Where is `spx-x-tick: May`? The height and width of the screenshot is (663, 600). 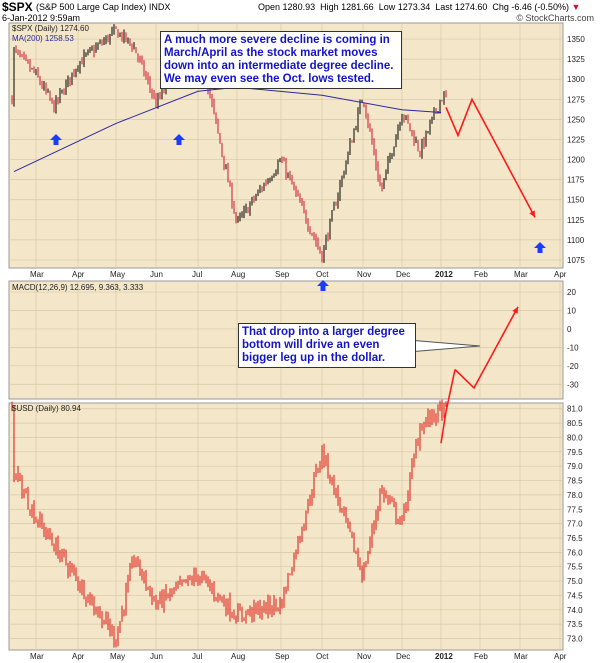
spx-x-tick: May is located at coordinates (117, 274).